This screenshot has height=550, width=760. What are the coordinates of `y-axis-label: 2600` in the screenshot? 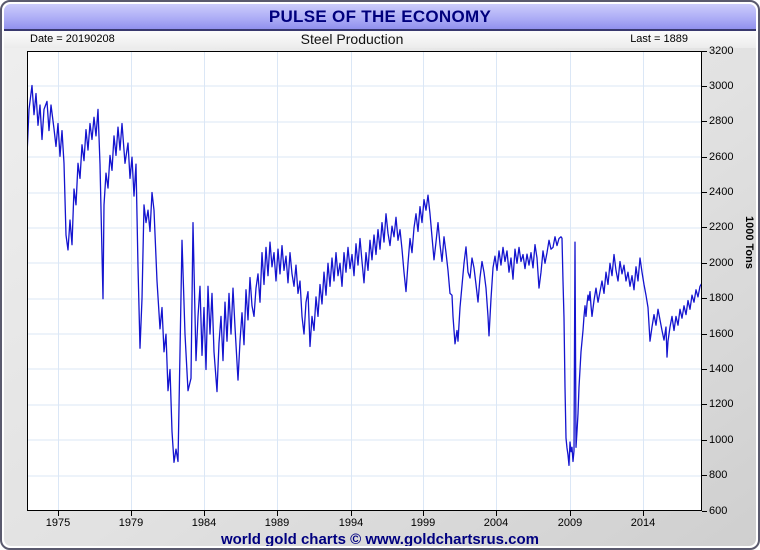 It's located at (721, 156).